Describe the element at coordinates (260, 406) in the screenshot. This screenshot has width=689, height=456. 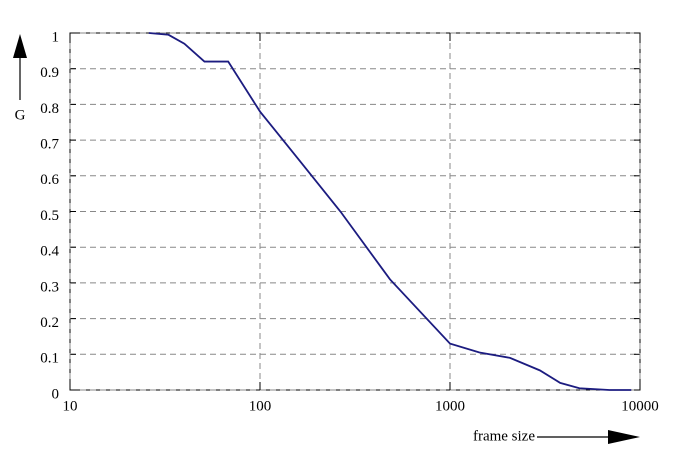
I see `x-tick-label: 100` at that location.